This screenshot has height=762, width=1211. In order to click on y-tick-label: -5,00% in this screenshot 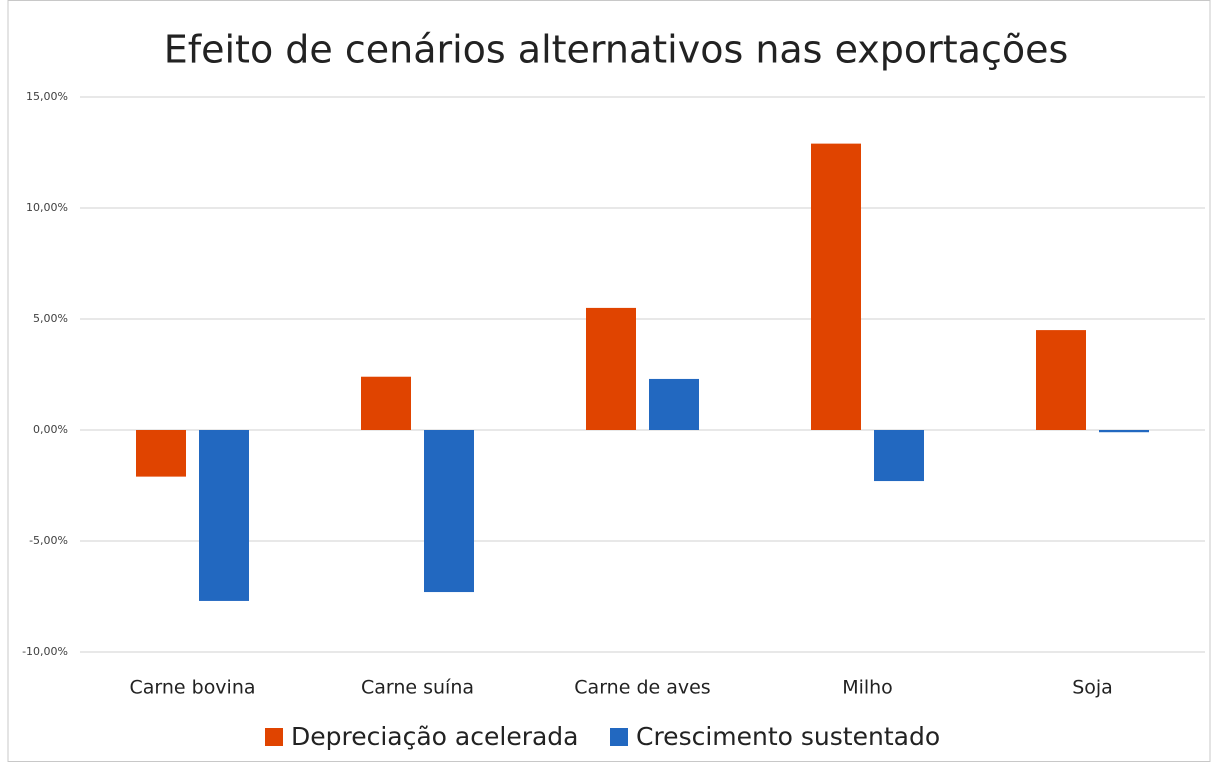, I will do `click(48, 540)`.